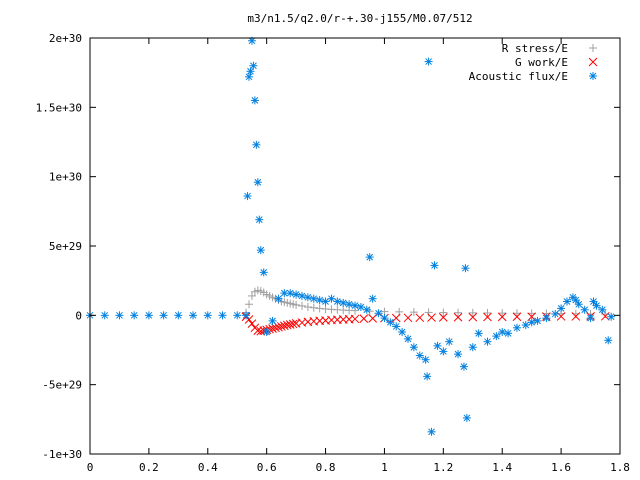  Describe the element at coordinates (535, 48) in the screenshot. I see `legend-label: R stress/E` at that location.